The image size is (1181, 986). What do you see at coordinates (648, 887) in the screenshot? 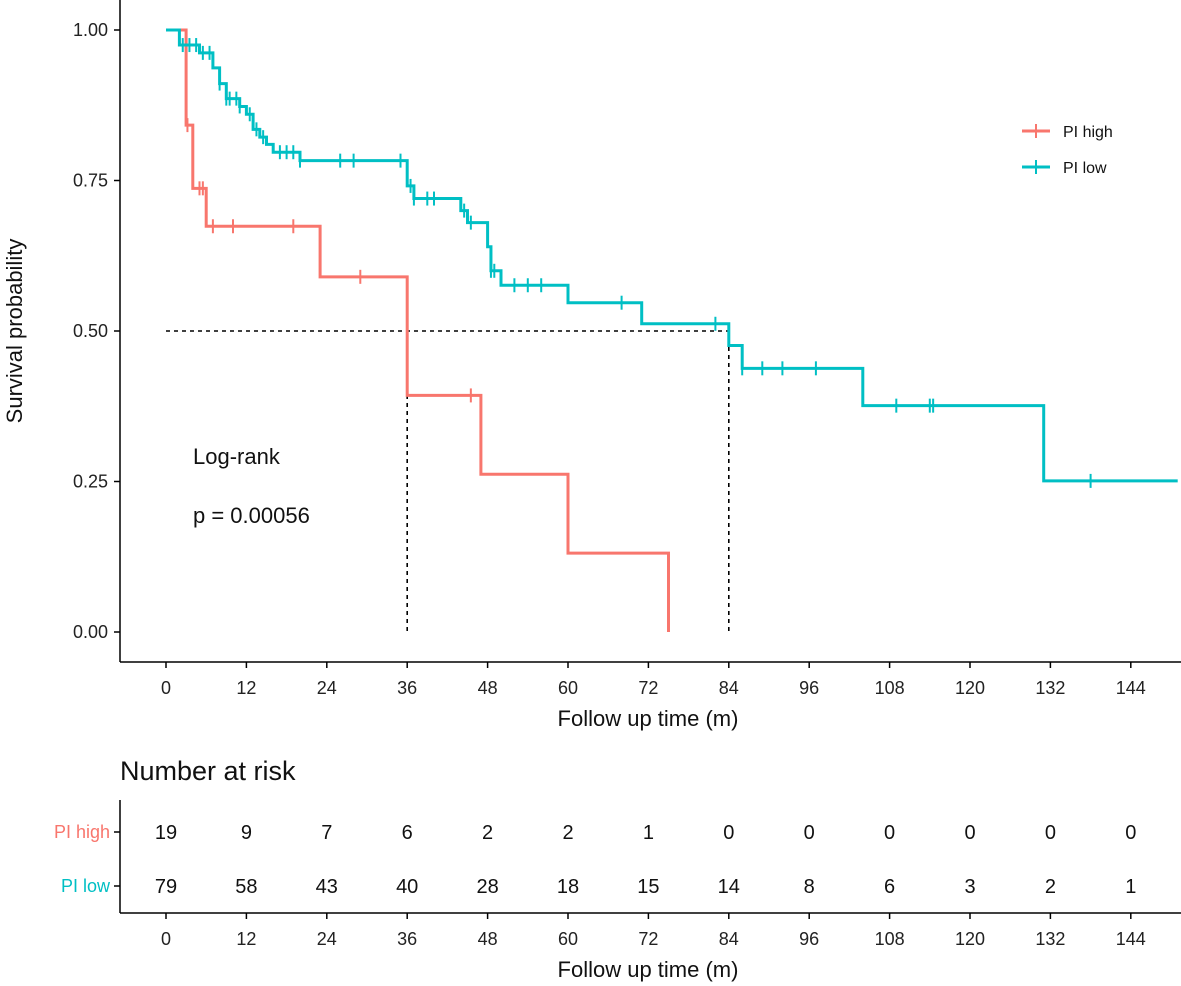
I see `risk-count-pi-low: 15` at bounding box center [648, 887].